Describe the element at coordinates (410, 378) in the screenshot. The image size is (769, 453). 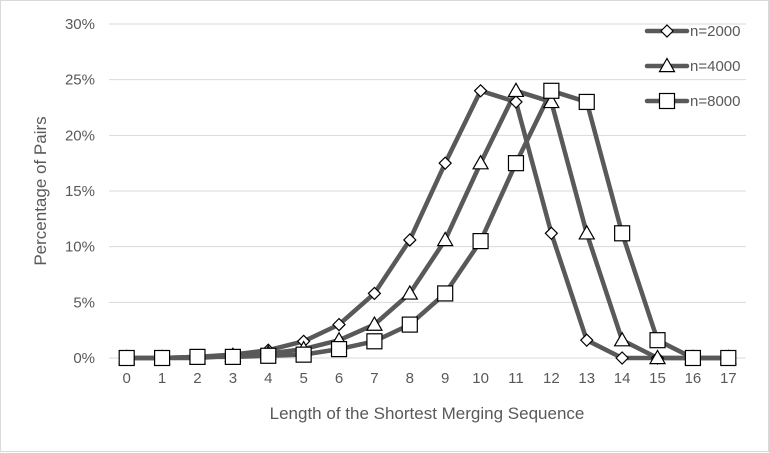
I see `x-tick-label: 8` at that location.